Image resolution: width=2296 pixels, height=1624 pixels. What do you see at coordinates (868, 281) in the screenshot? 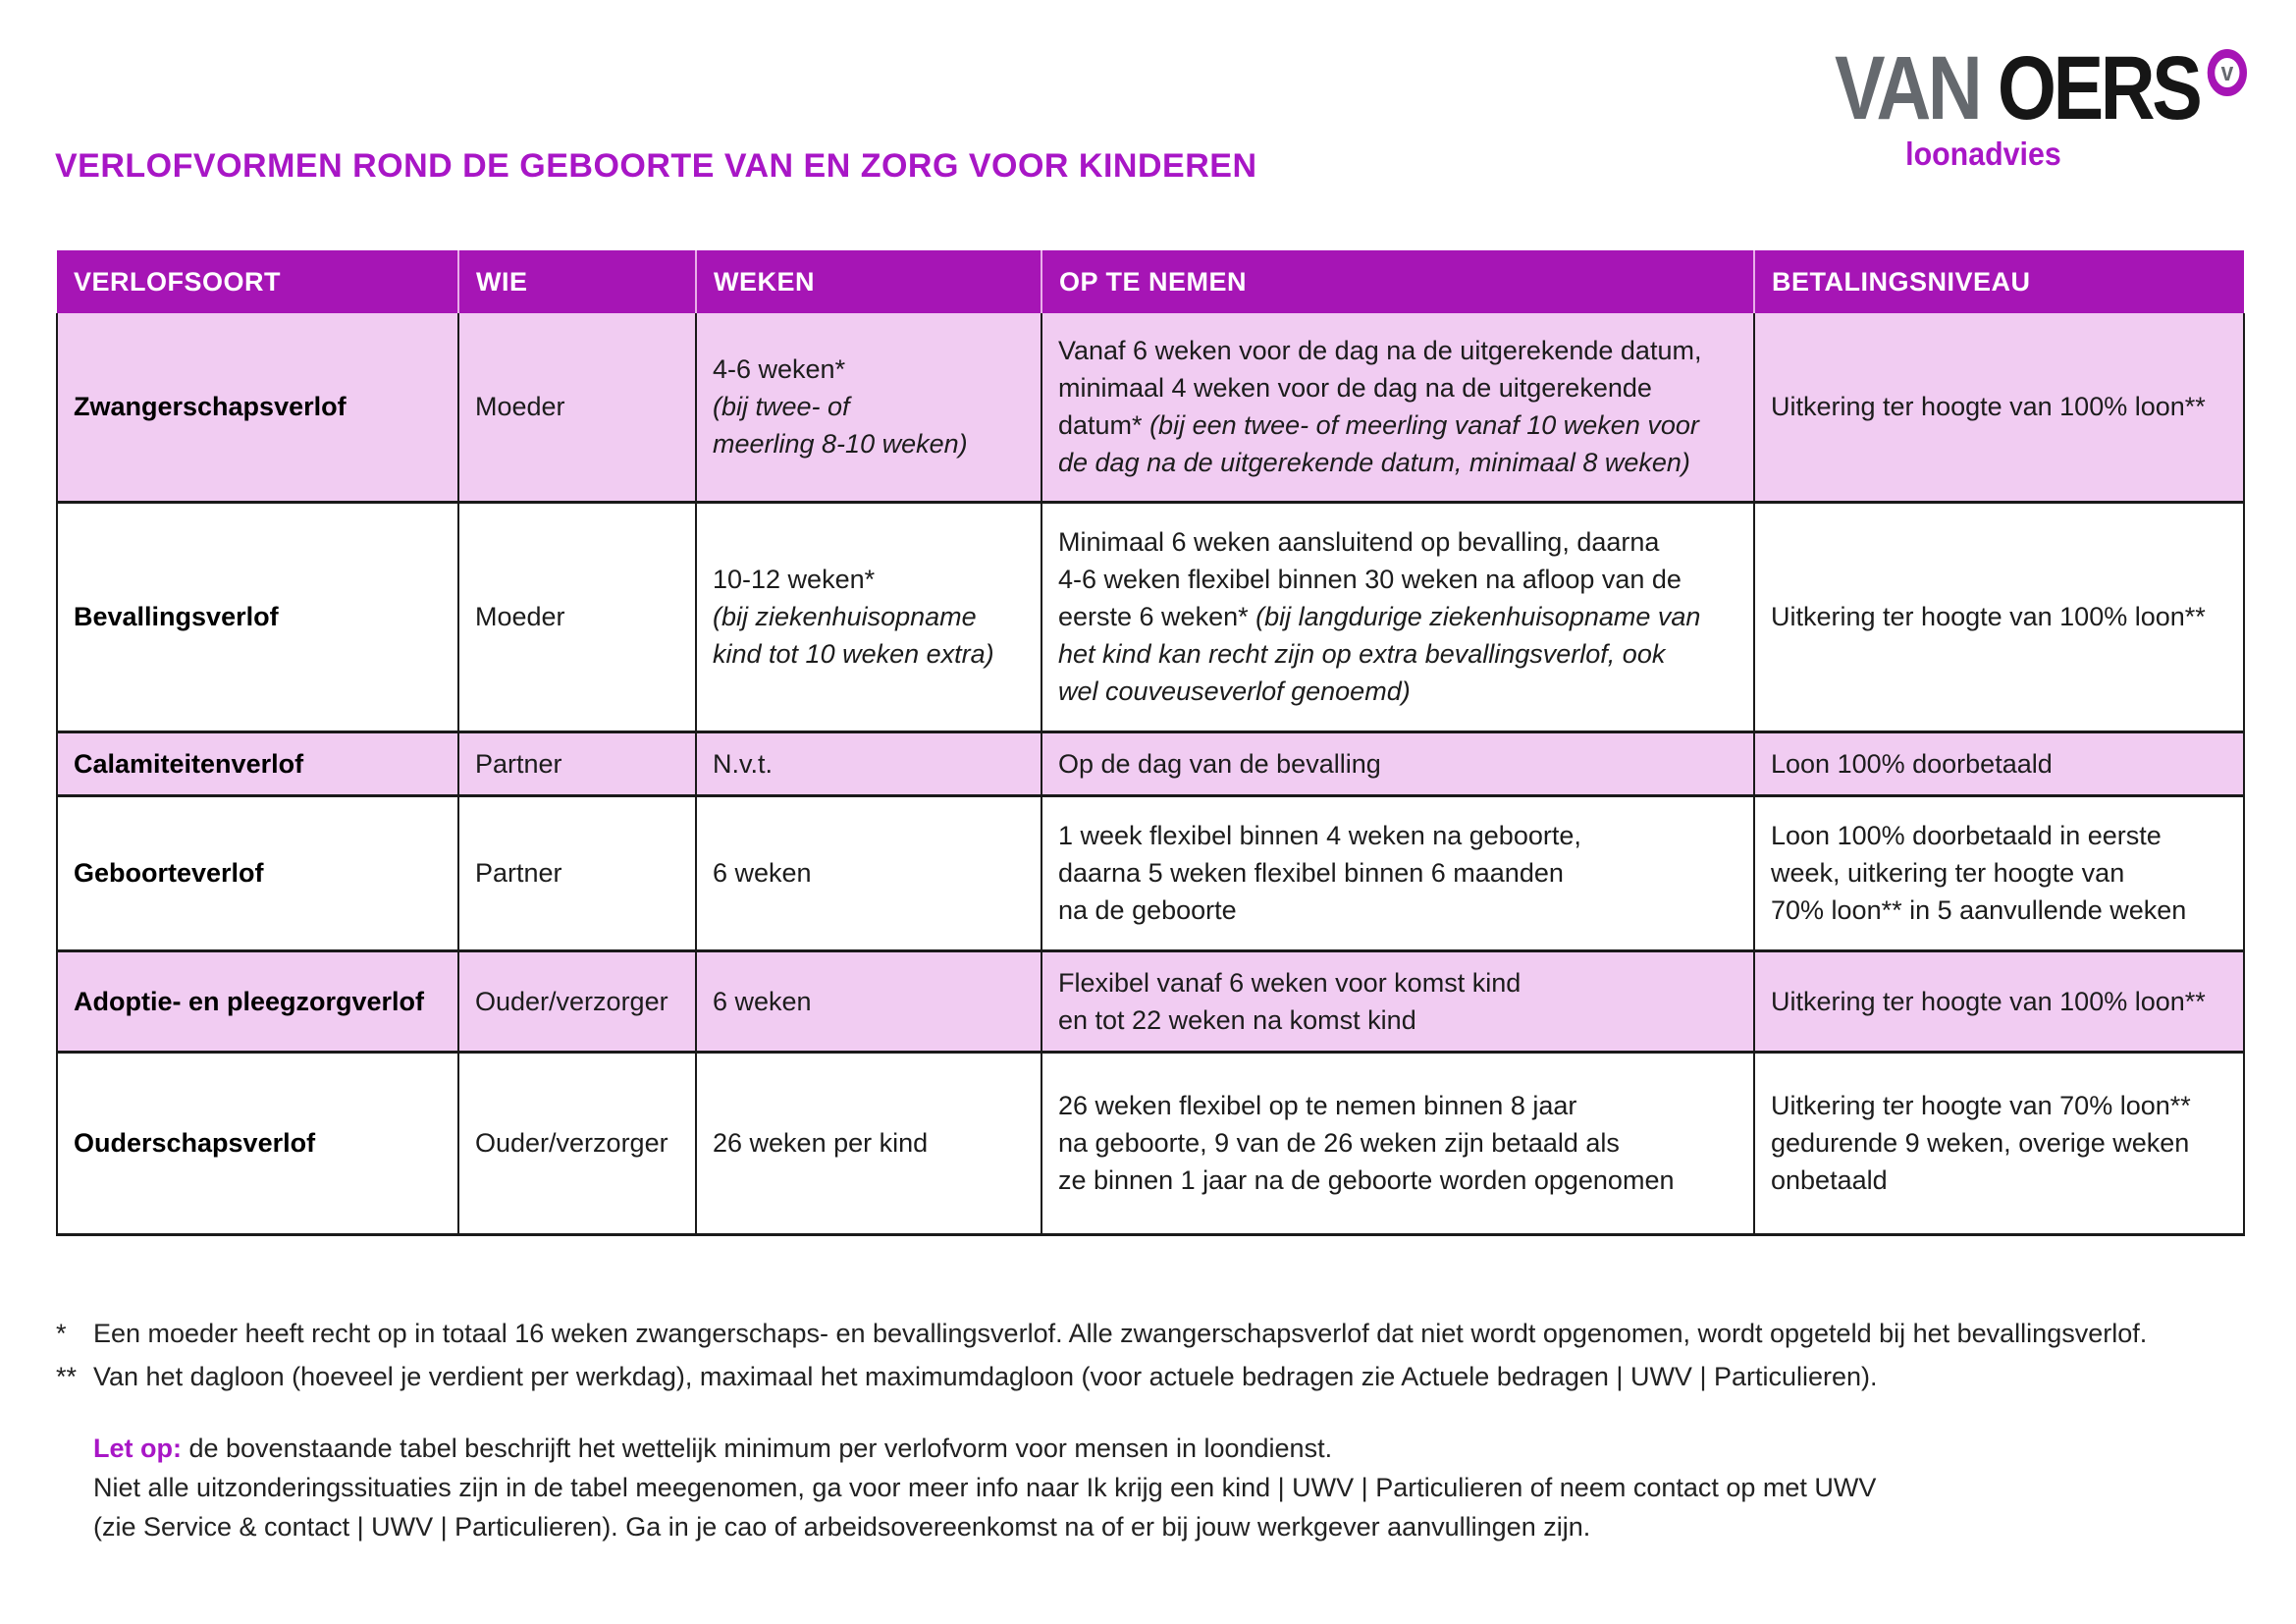
I see `column-header-weken: WEKEN` at bounding box center [868, 281].